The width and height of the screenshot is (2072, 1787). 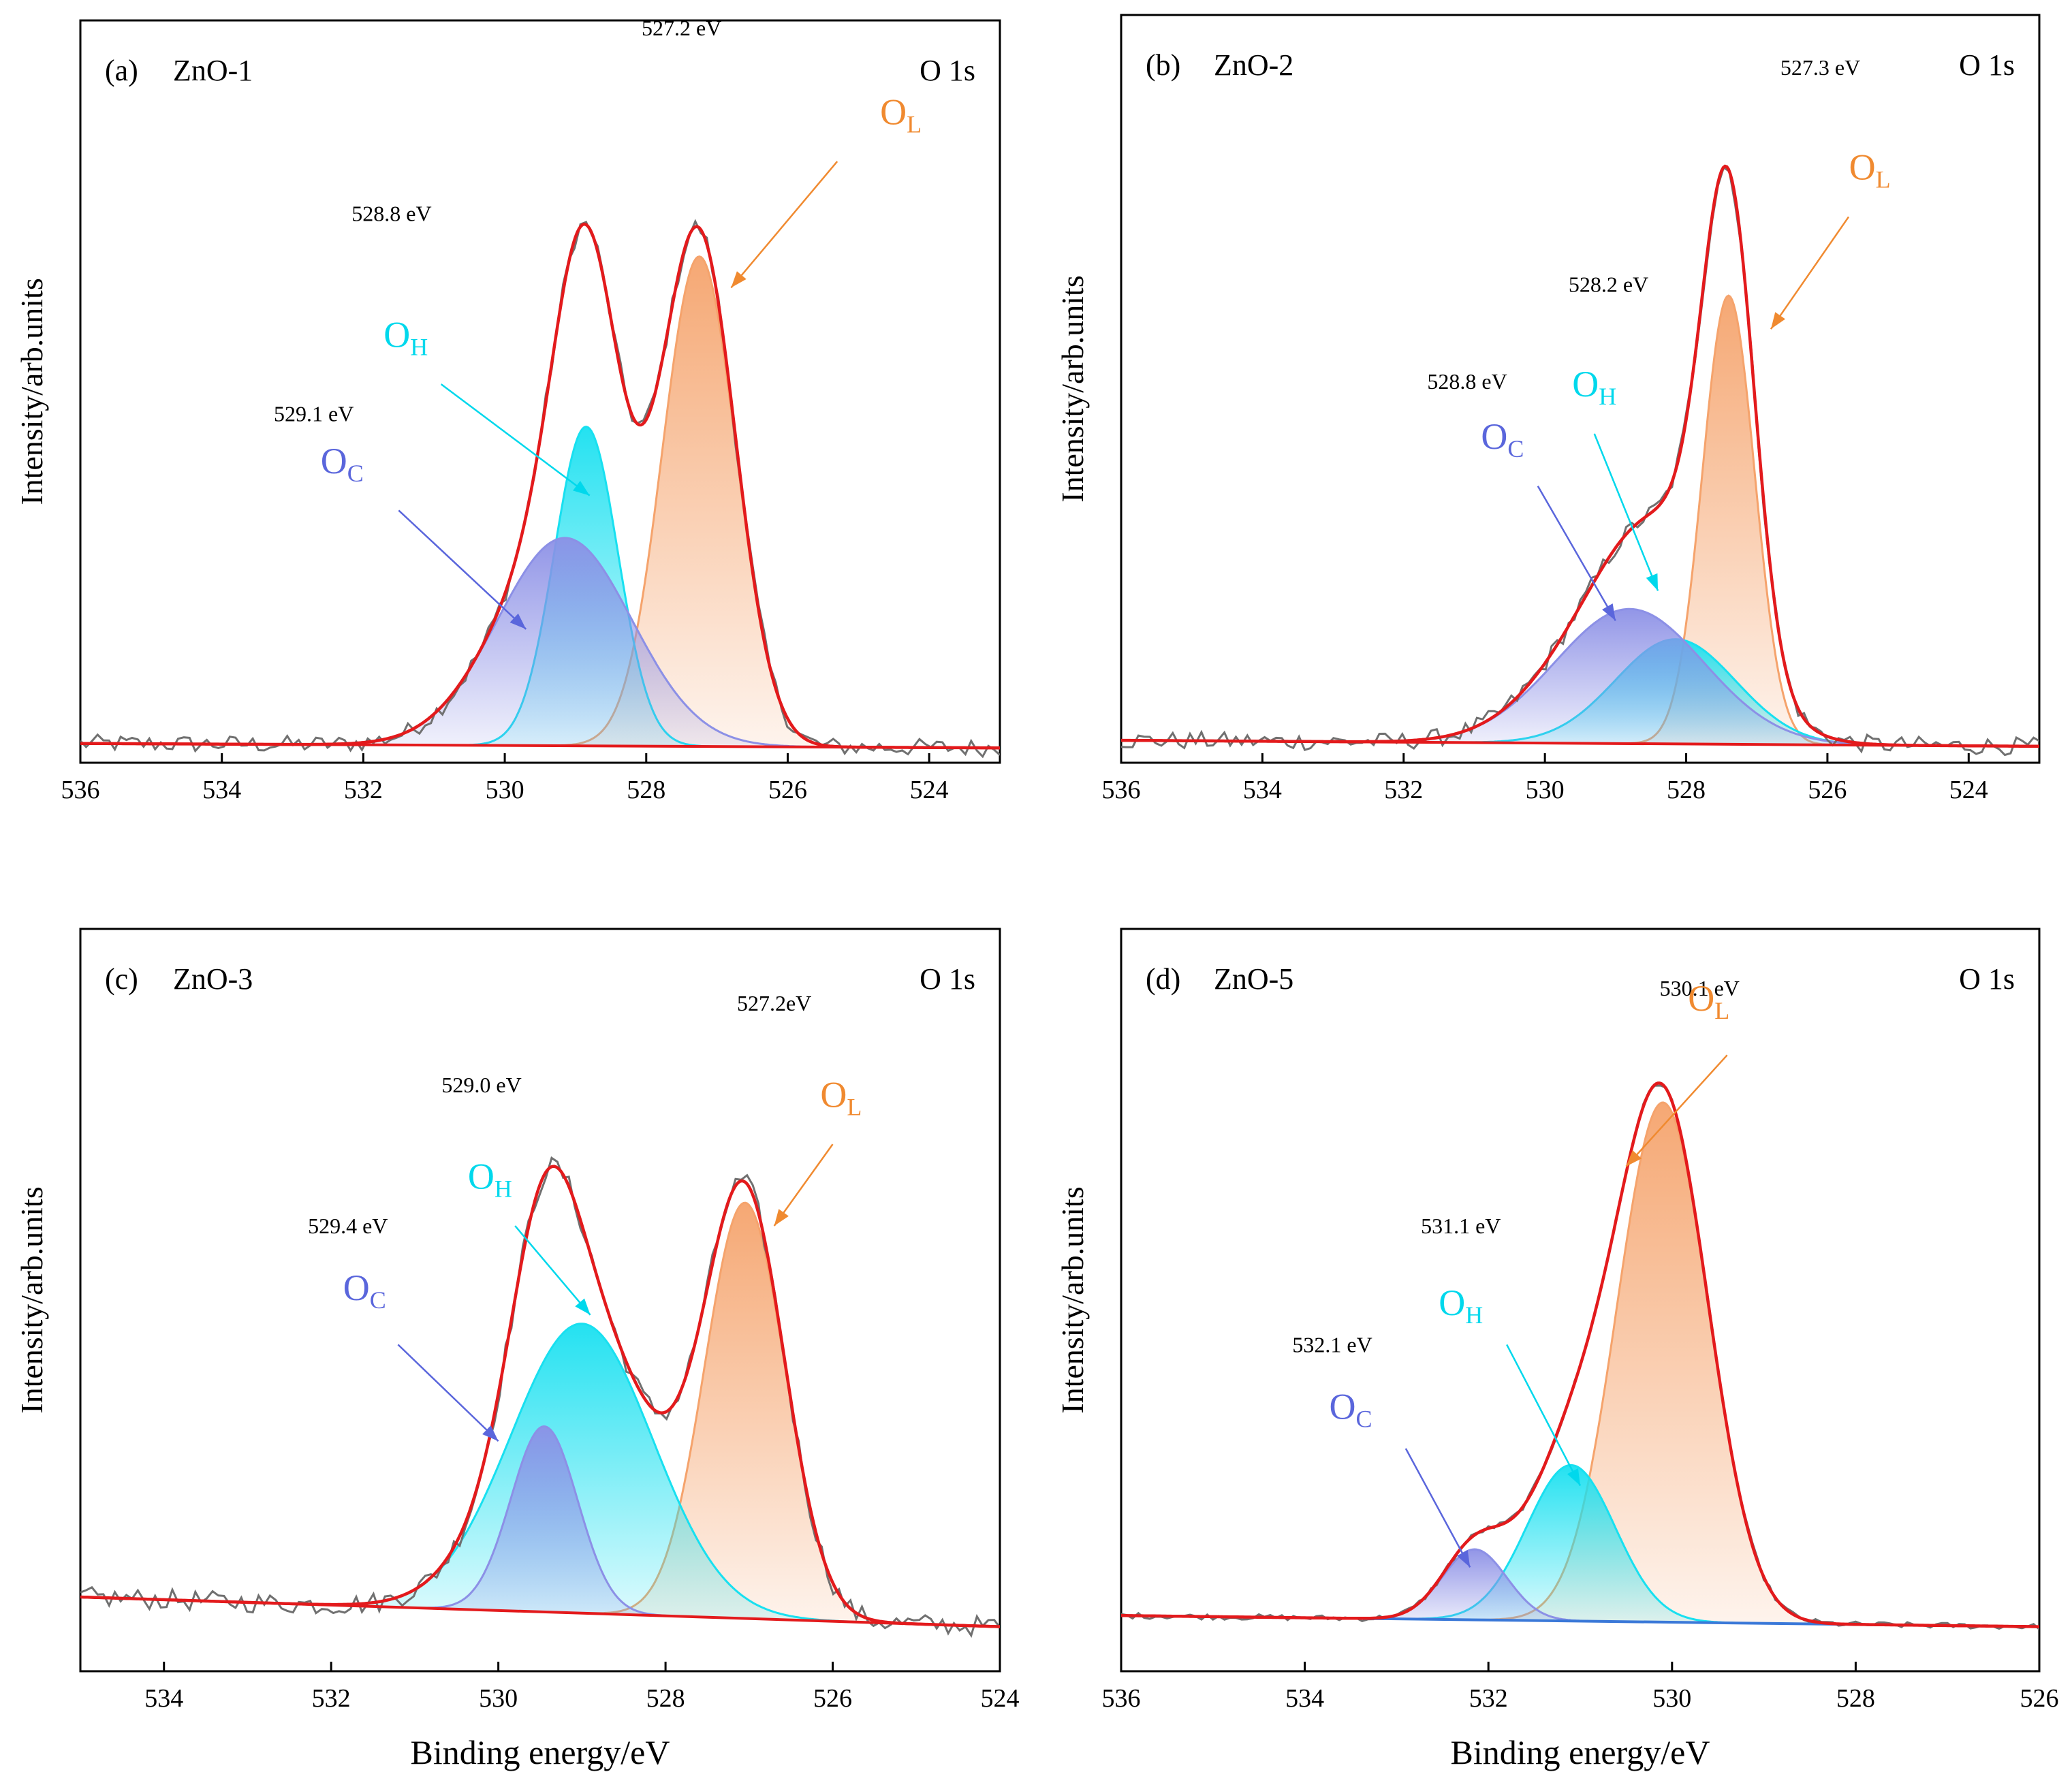 I want to click on sample-name: ZnO-5, so click(x=1253, y=979).